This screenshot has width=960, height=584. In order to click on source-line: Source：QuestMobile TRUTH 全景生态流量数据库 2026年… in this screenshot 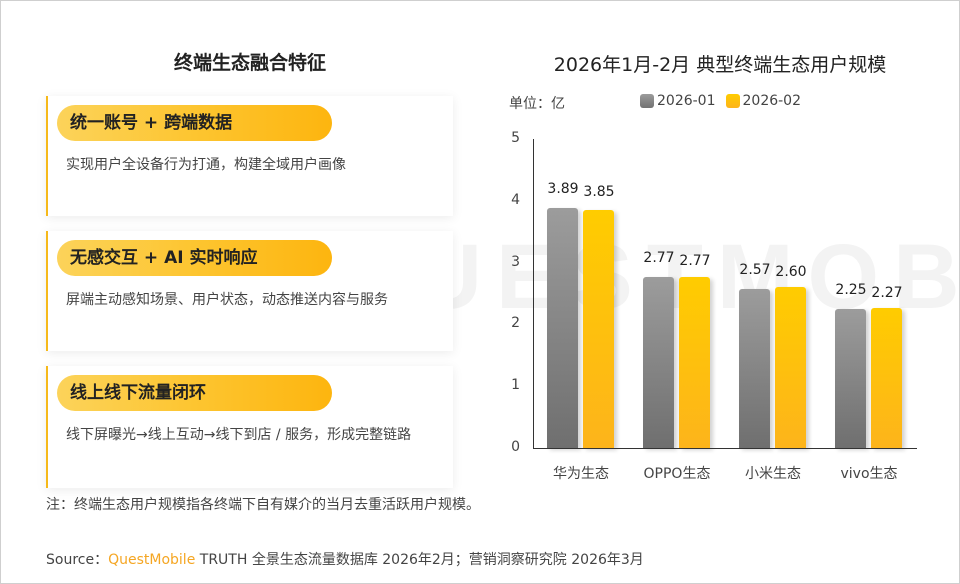, I will do `click(345, 559)`.